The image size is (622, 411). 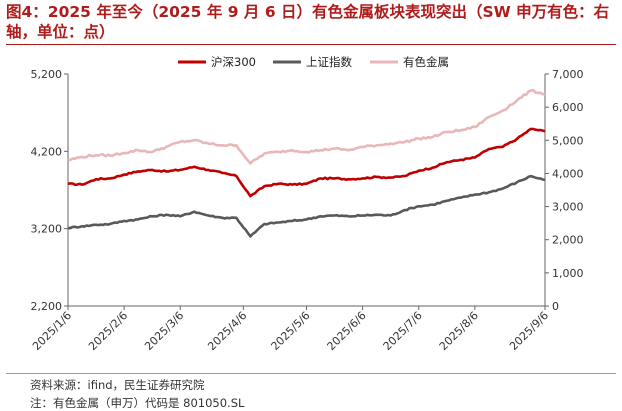 I want to click on x-tick-label: 2025/8/6, so click(x=459, y=331).